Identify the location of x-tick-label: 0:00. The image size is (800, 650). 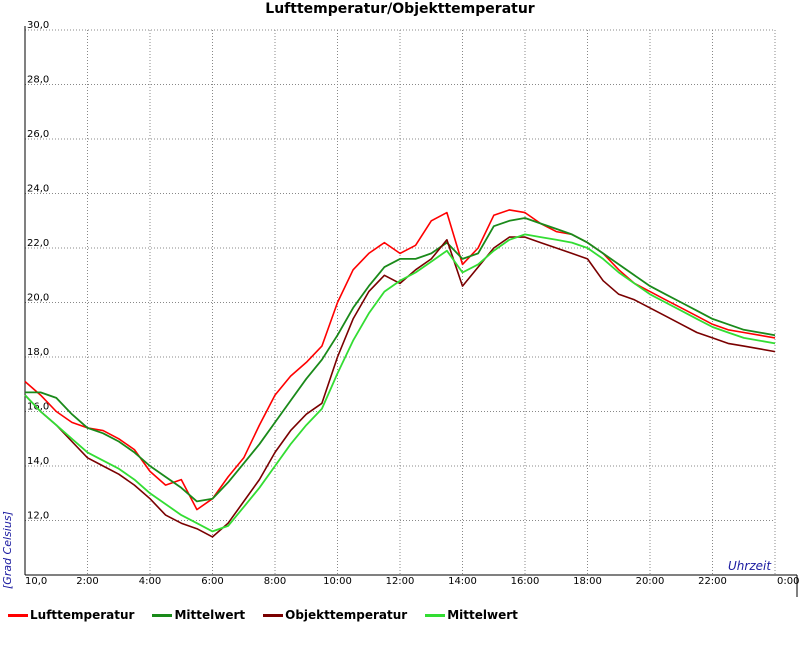
(788, 581).